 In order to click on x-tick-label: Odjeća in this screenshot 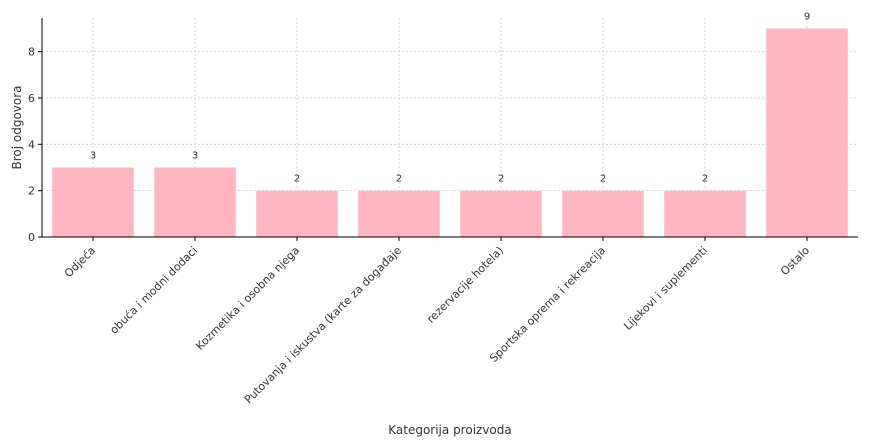, I will do `click(80, 262)`.